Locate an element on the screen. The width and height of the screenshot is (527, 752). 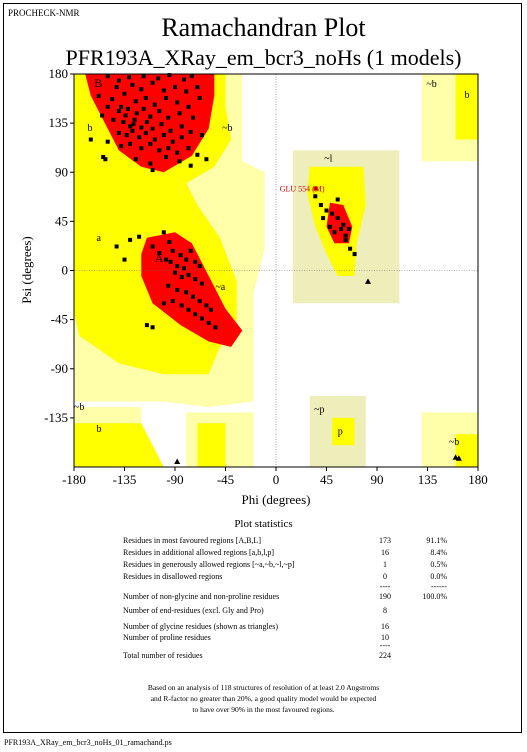
x-tick-label: 90 is located at coordinates (377, 479).